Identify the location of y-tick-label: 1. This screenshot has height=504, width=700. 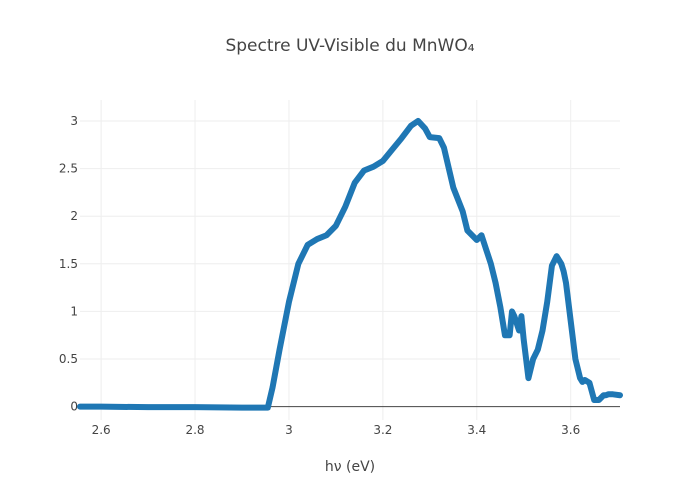
(74, 311).